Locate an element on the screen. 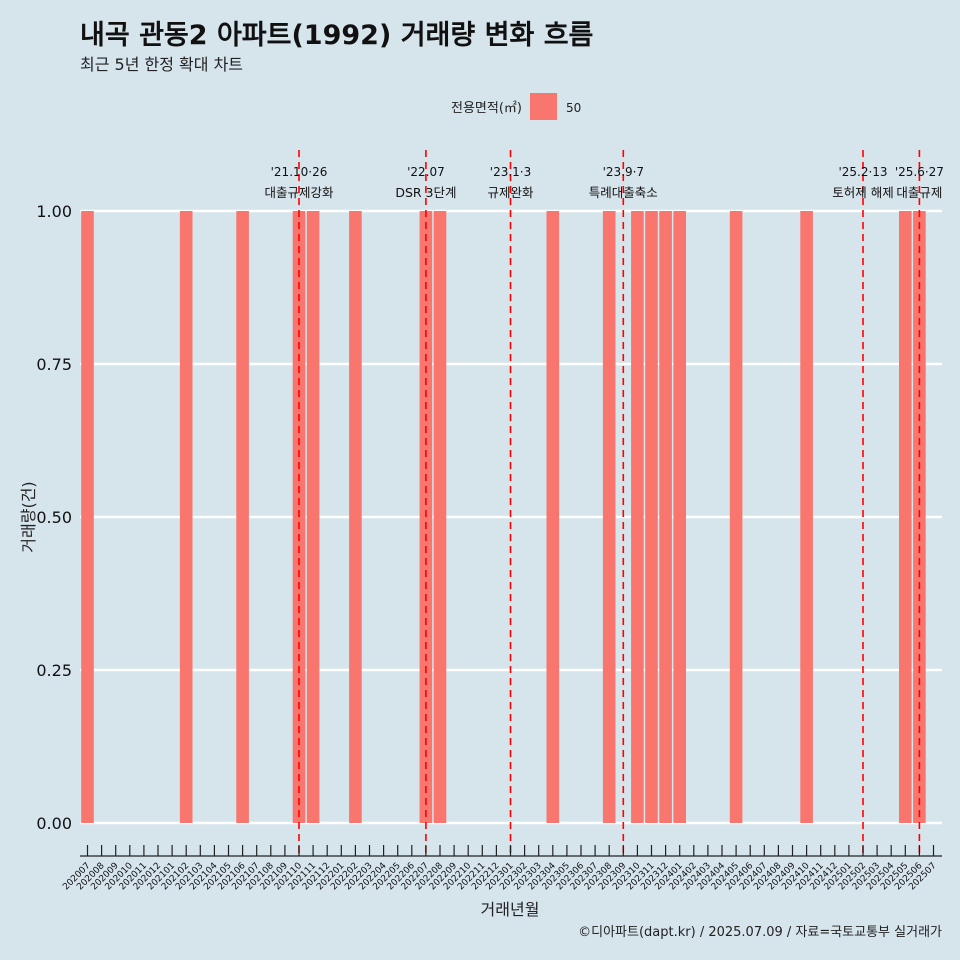 The height and width of the screenshot is (960, 960). annotation-date: '23.9·7 is located at coordinates (623, 172).